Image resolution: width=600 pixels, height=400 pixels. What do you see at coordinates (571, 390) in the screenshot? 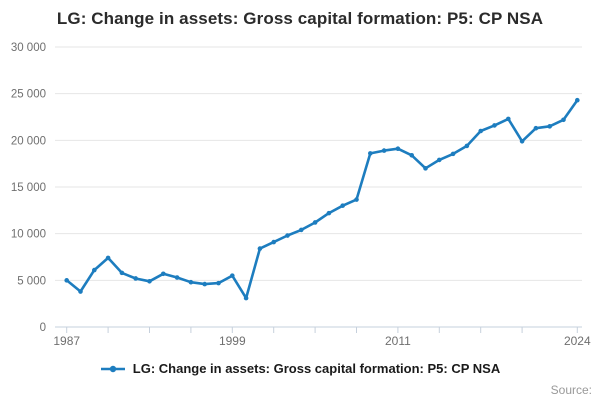
I see `source-label: Source:` at bounding box center [571, 390].